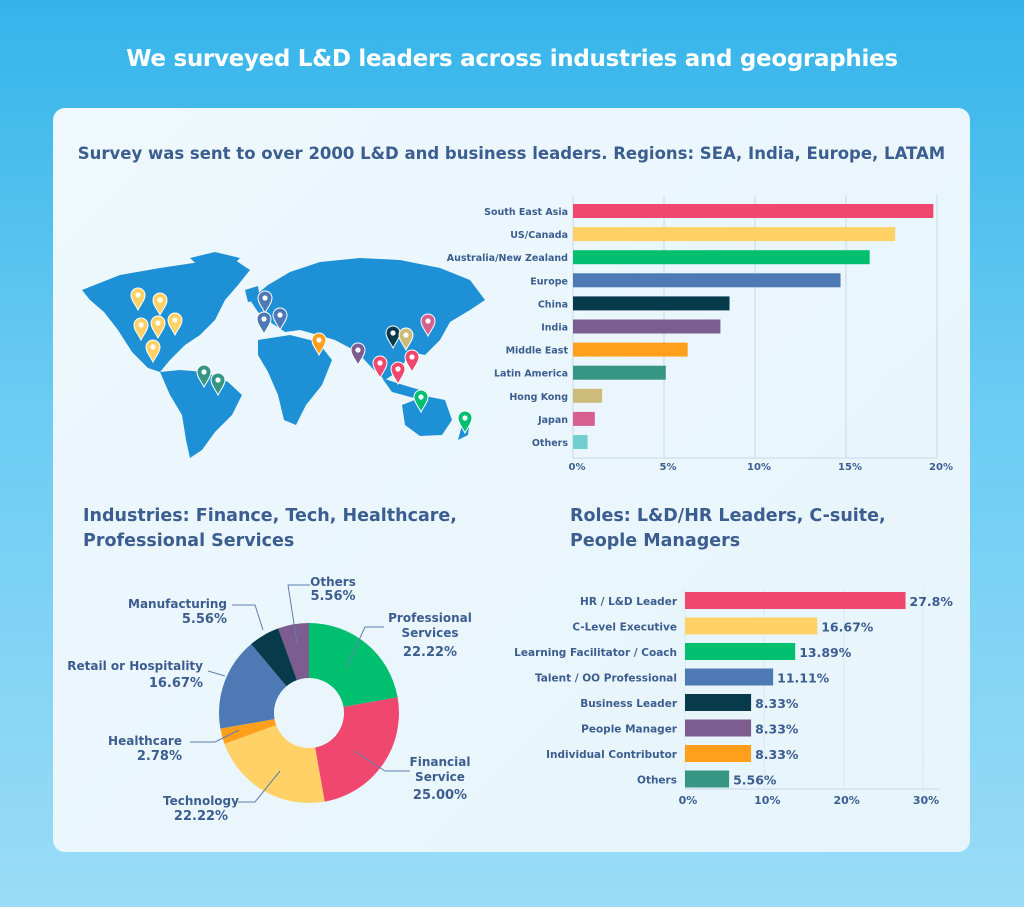 The width and height of the screenshot is (1024, 907). Describe the element at coordinates (440, 795) in the screenshot. I see `slice-value: 25.00%` at that location.